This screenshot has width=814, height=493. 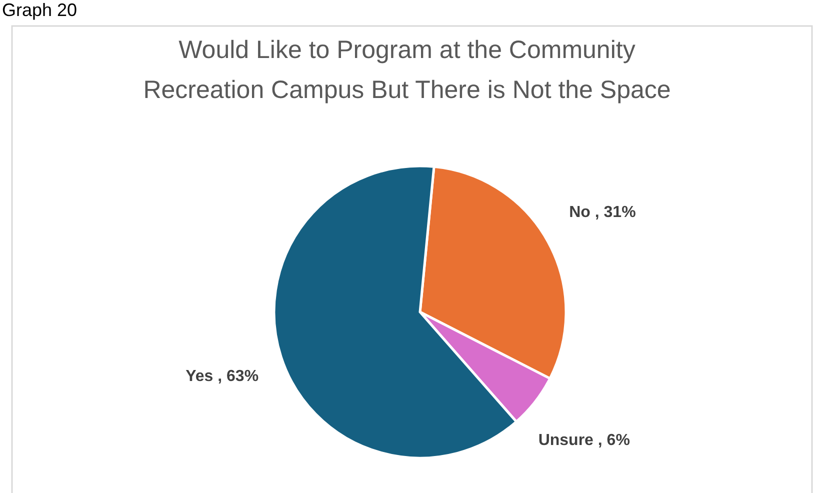 What do you see at coordinates (40, 10) in the screenshot?
I see `caption: Graph 20` at bounding box center [40, 10].